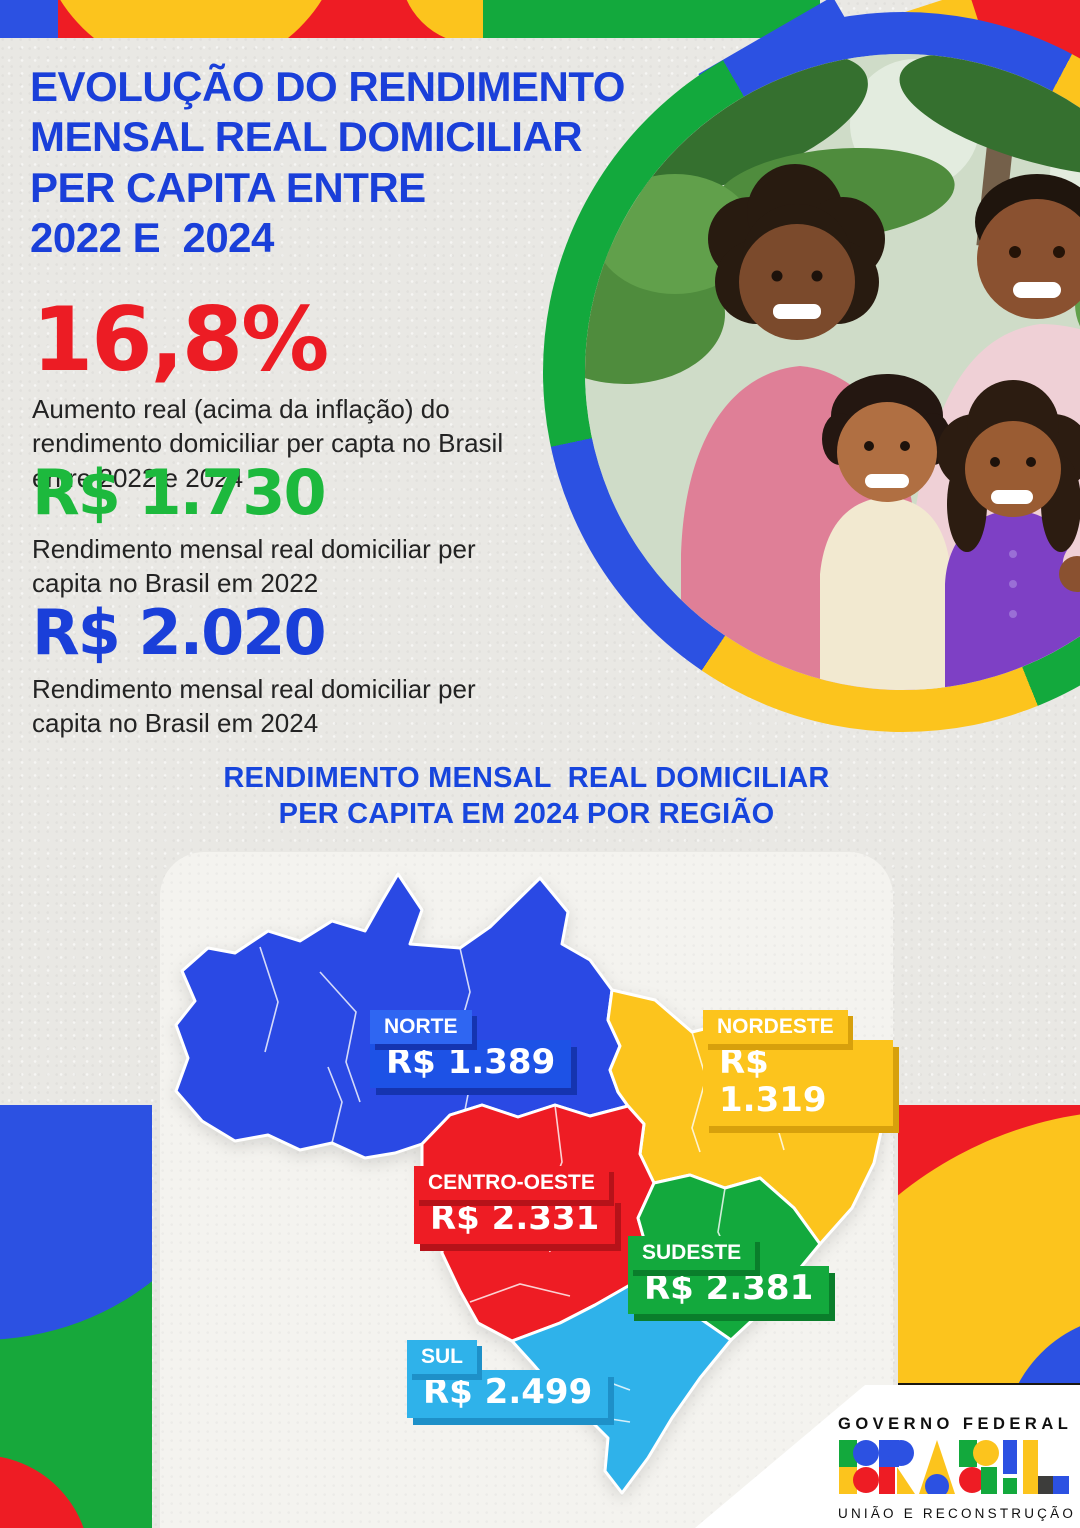  I want to click on letter-r, so click(897, 1467).